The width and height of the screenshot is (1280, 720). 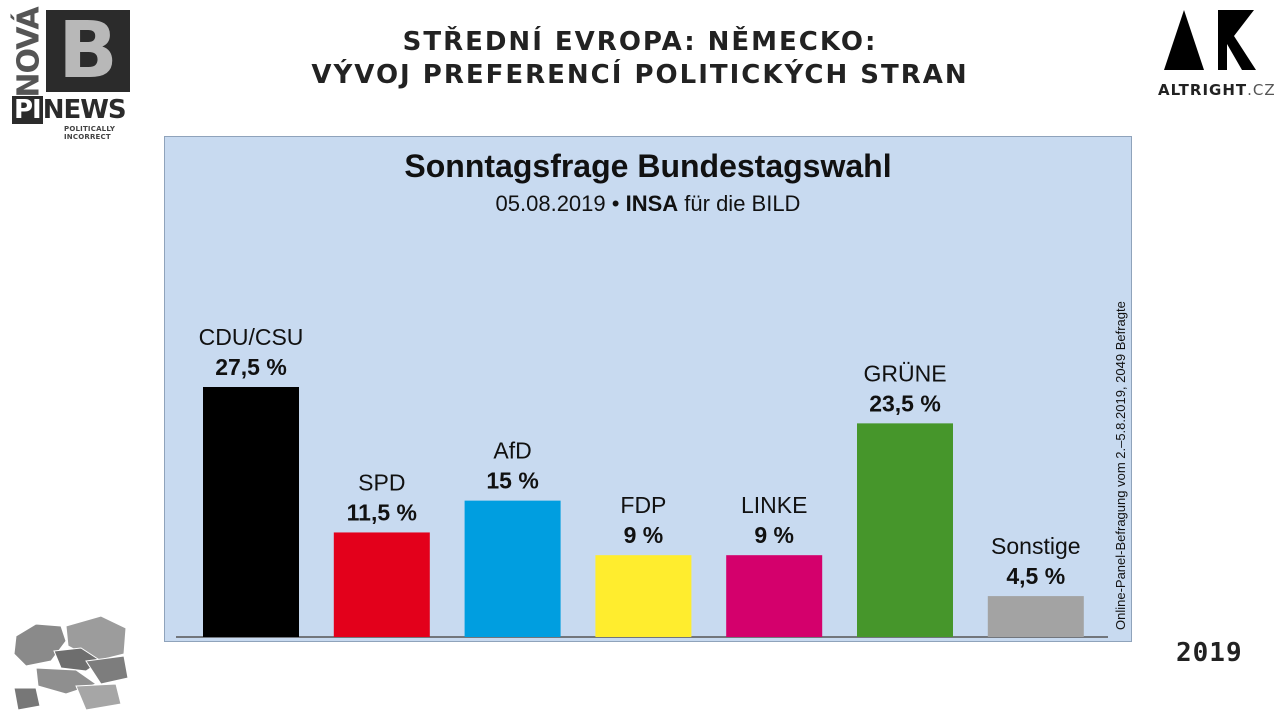 What do you see at coordinates (71, 663) in the screenshot?
I see `central-europe-map-icon` at bounding box center [71, 663].